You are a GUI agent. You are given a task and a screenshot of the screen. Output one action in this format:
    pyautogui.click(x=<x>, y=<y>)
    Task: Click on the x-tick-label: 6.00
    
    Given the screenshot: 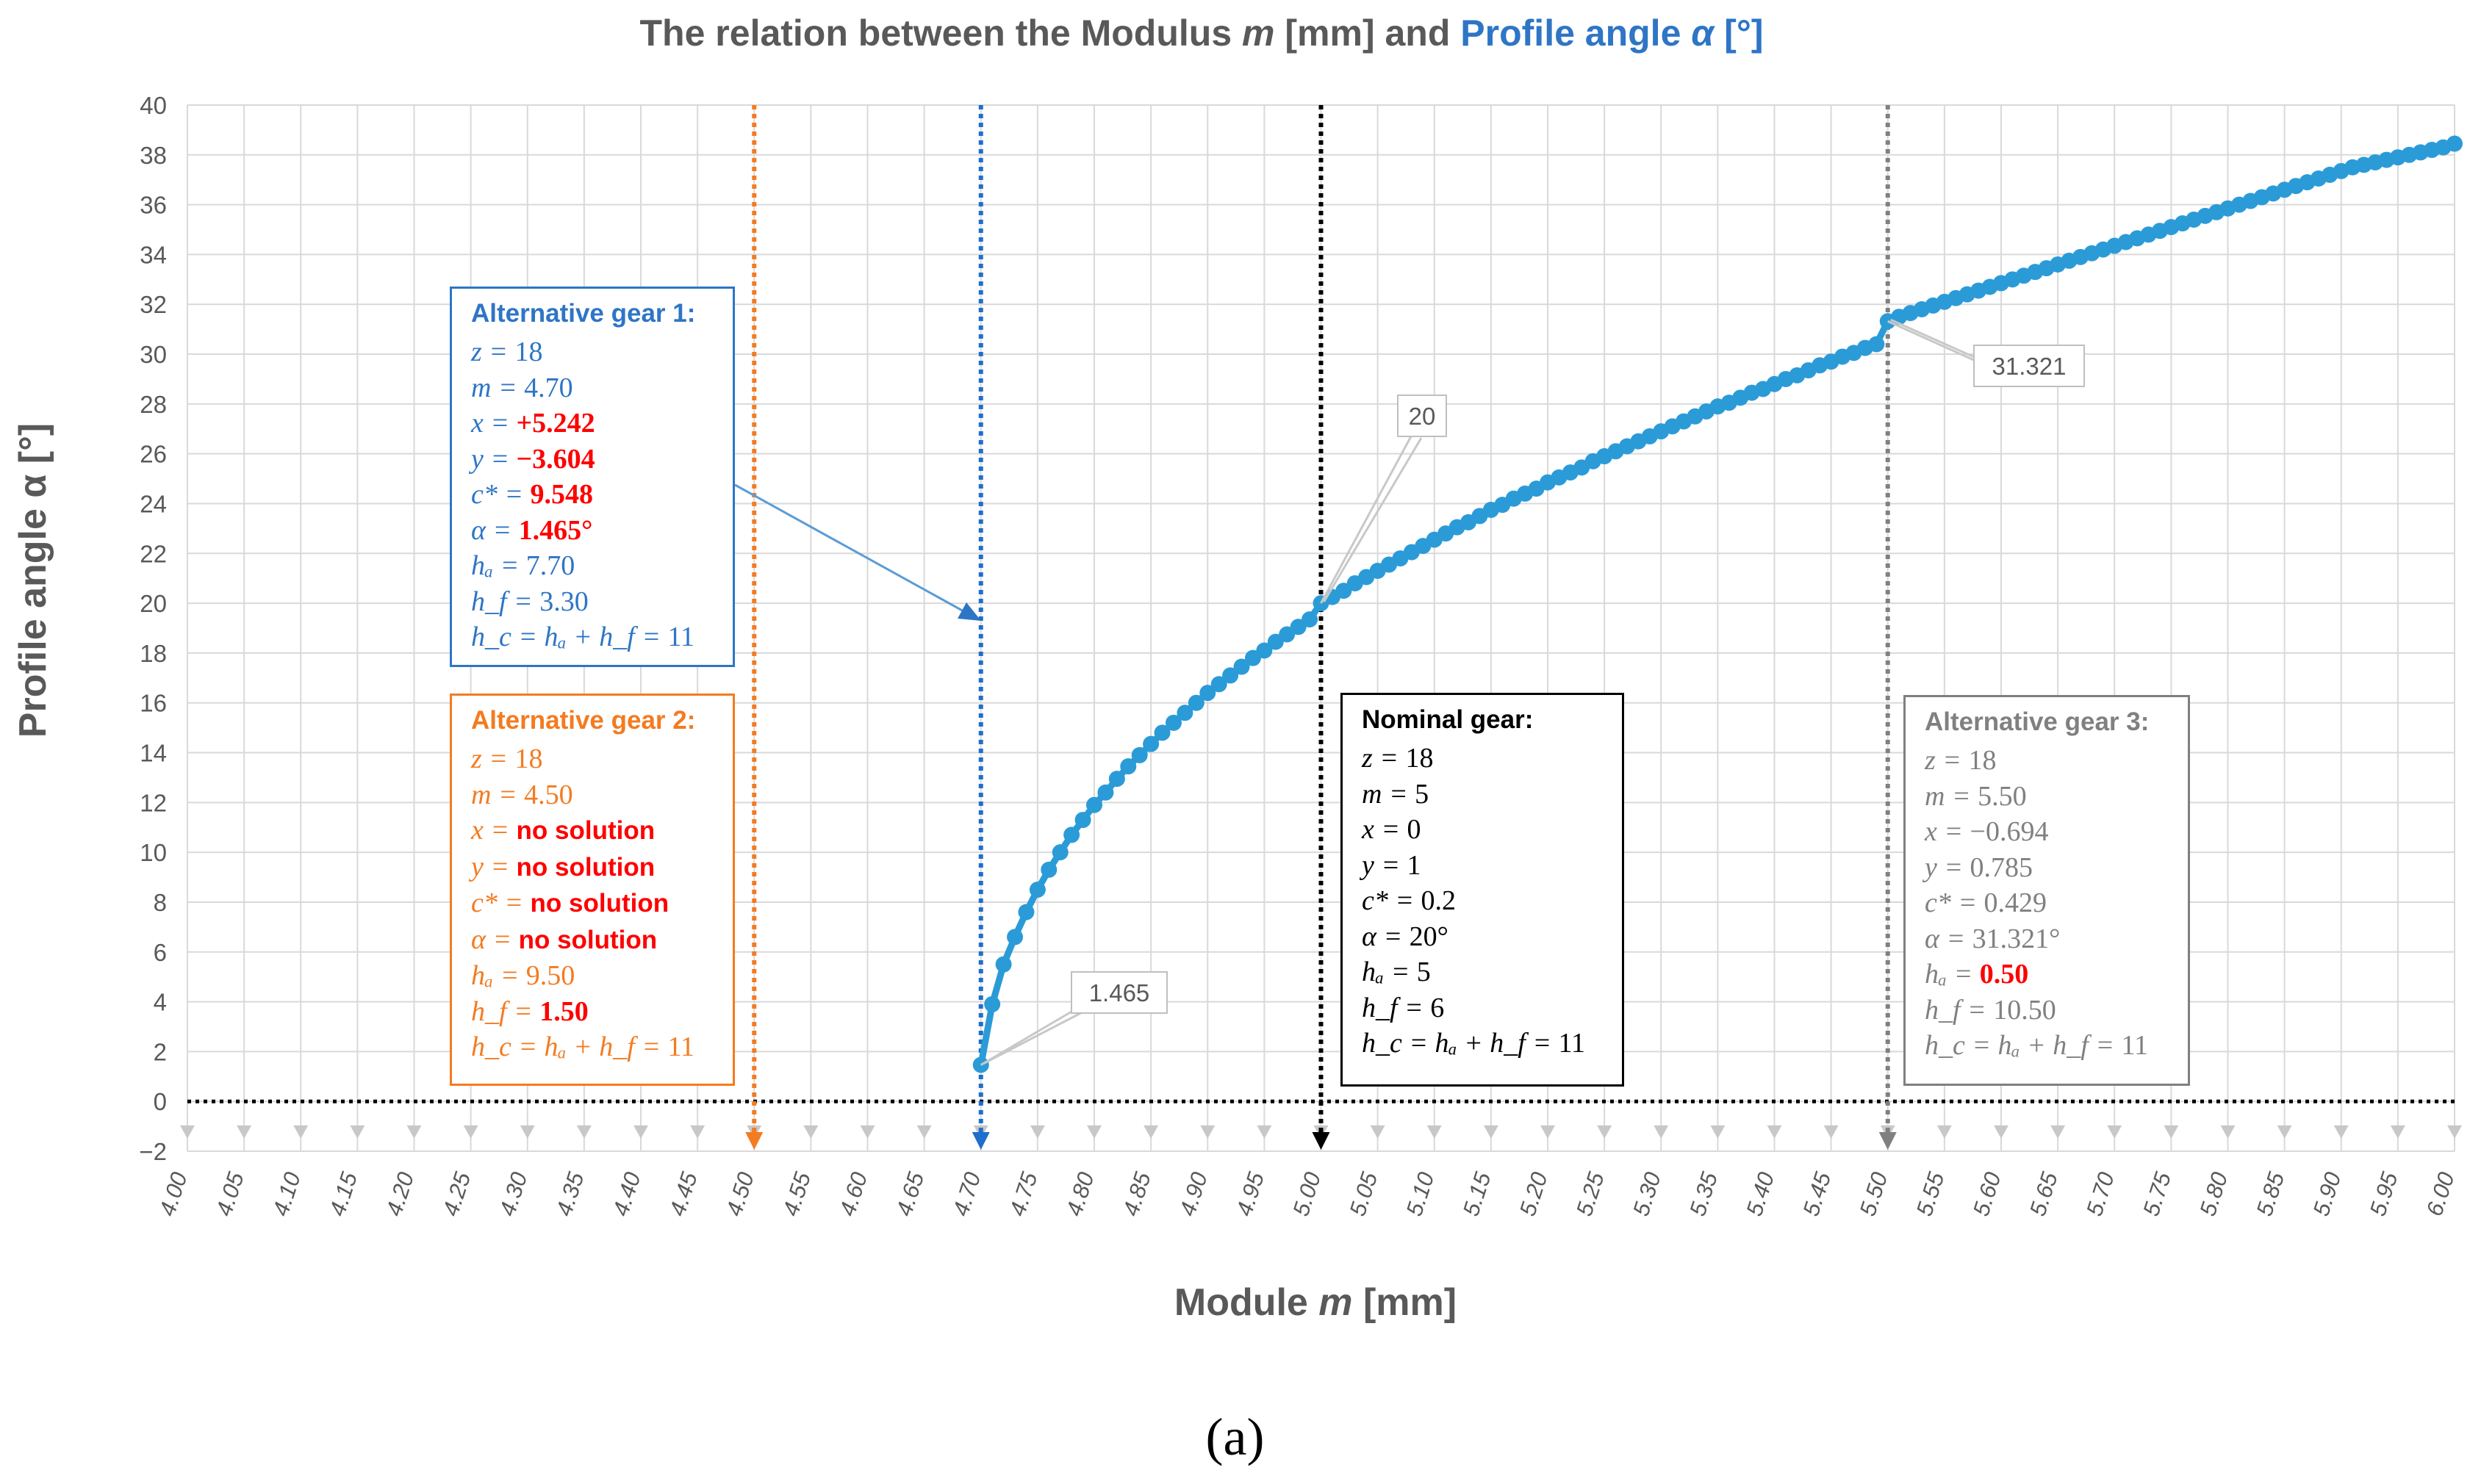 What is the action you would take?
    pyautogui.click(x=2441, y=1194)
    